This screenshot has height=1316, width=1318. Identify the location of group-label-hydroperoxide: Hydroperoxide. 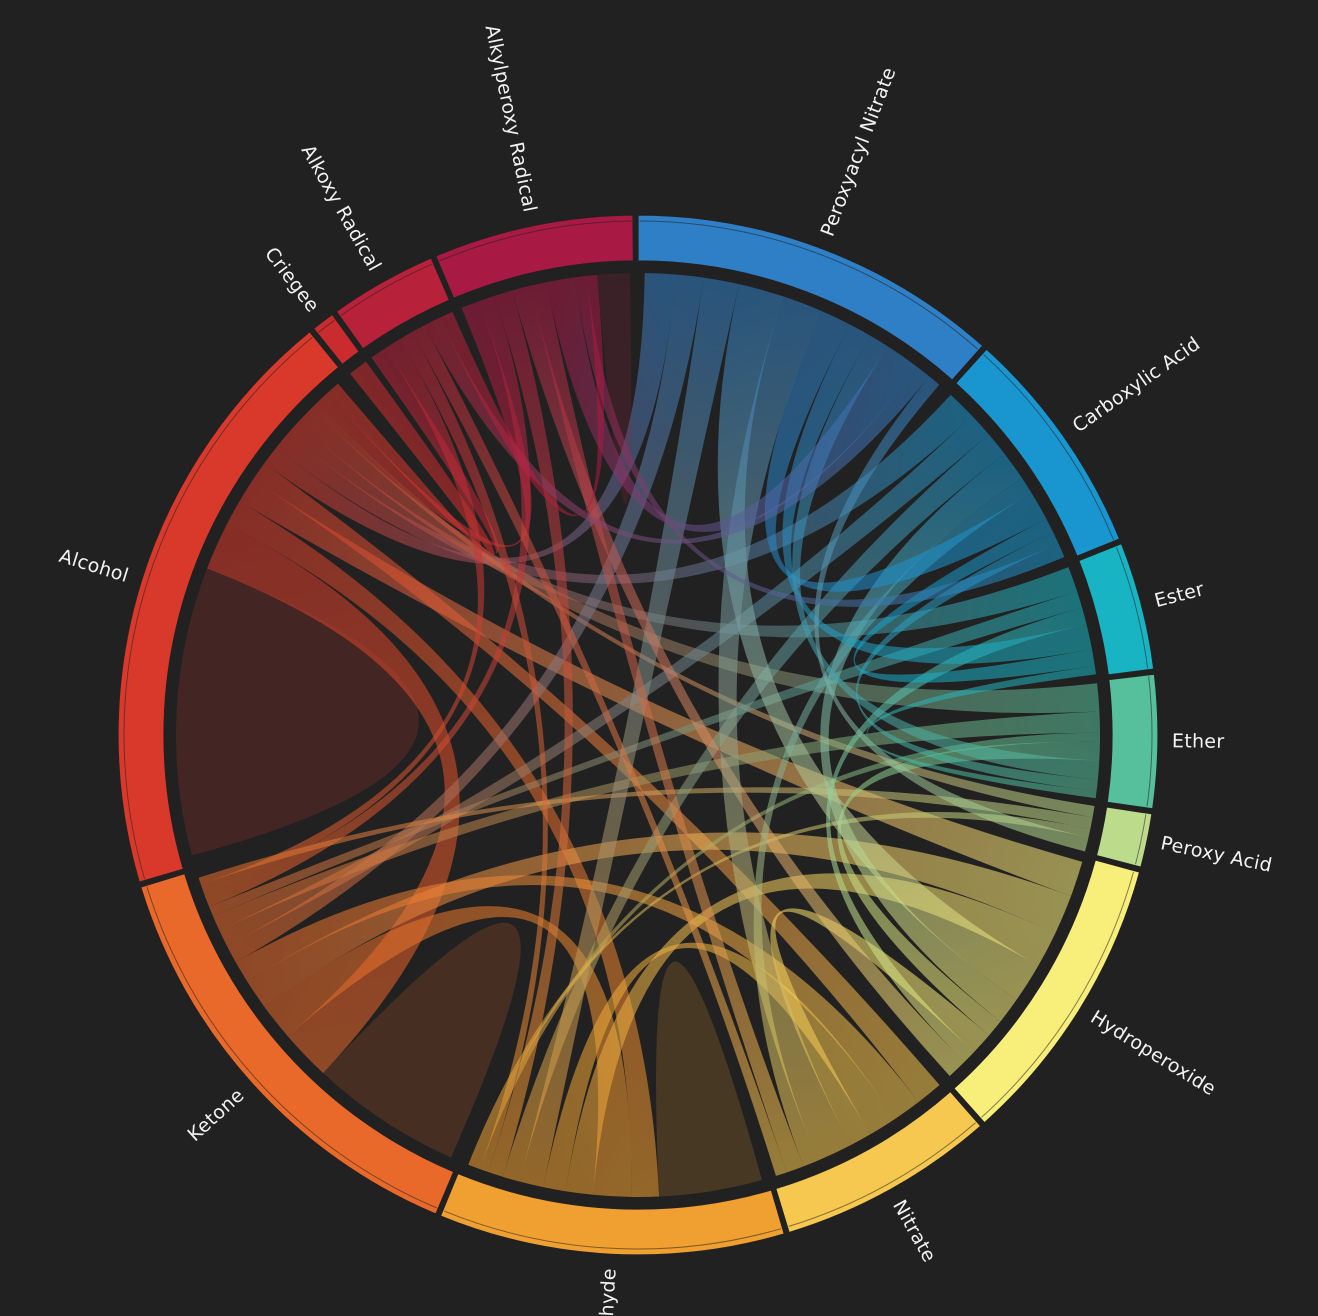
(1153, 1053).